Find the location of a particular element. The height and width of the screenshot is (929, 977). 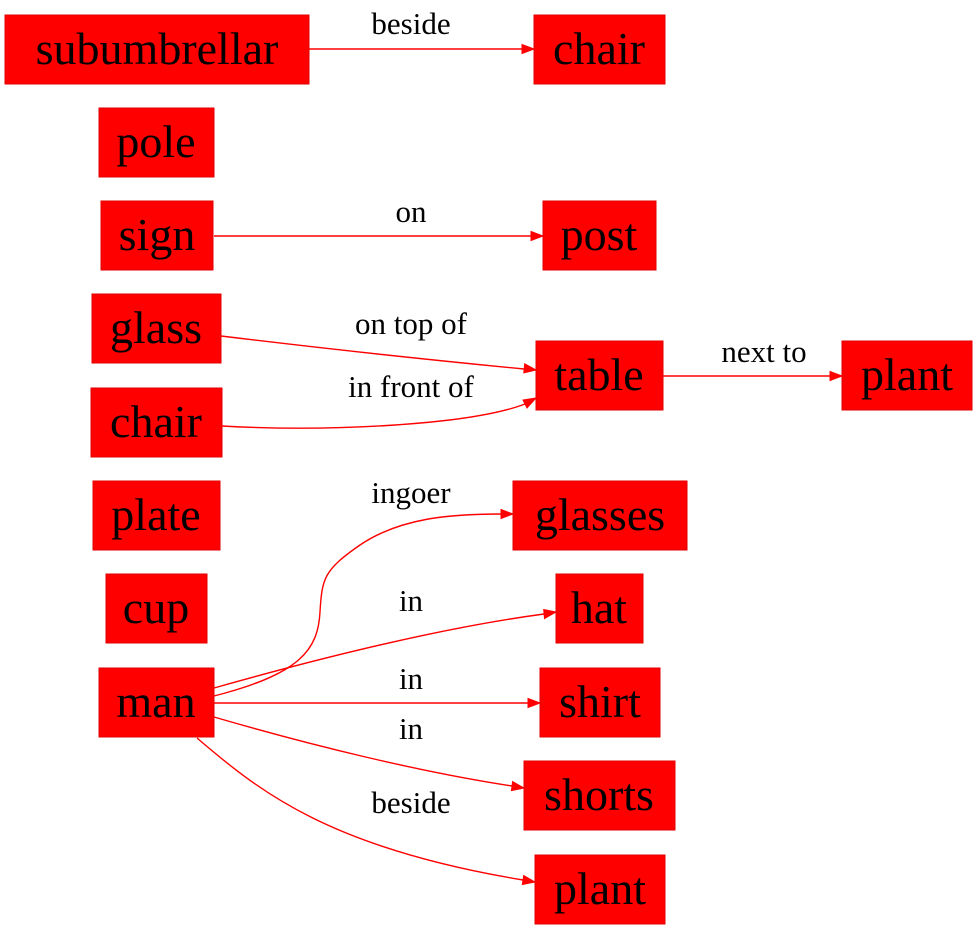

edge-subumbrellar-chair: beside is located at coordinates (422, 30).